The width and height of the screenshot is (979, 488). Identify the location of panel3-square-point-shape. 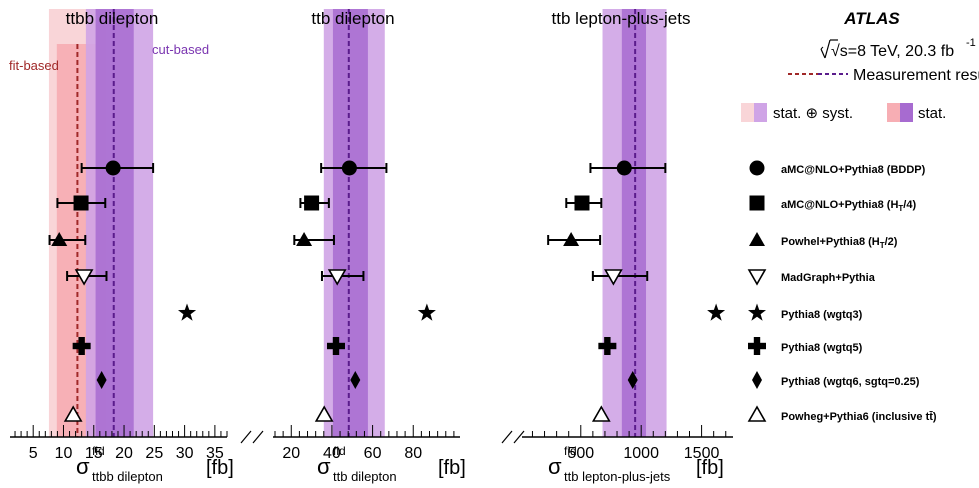
(582, 203).